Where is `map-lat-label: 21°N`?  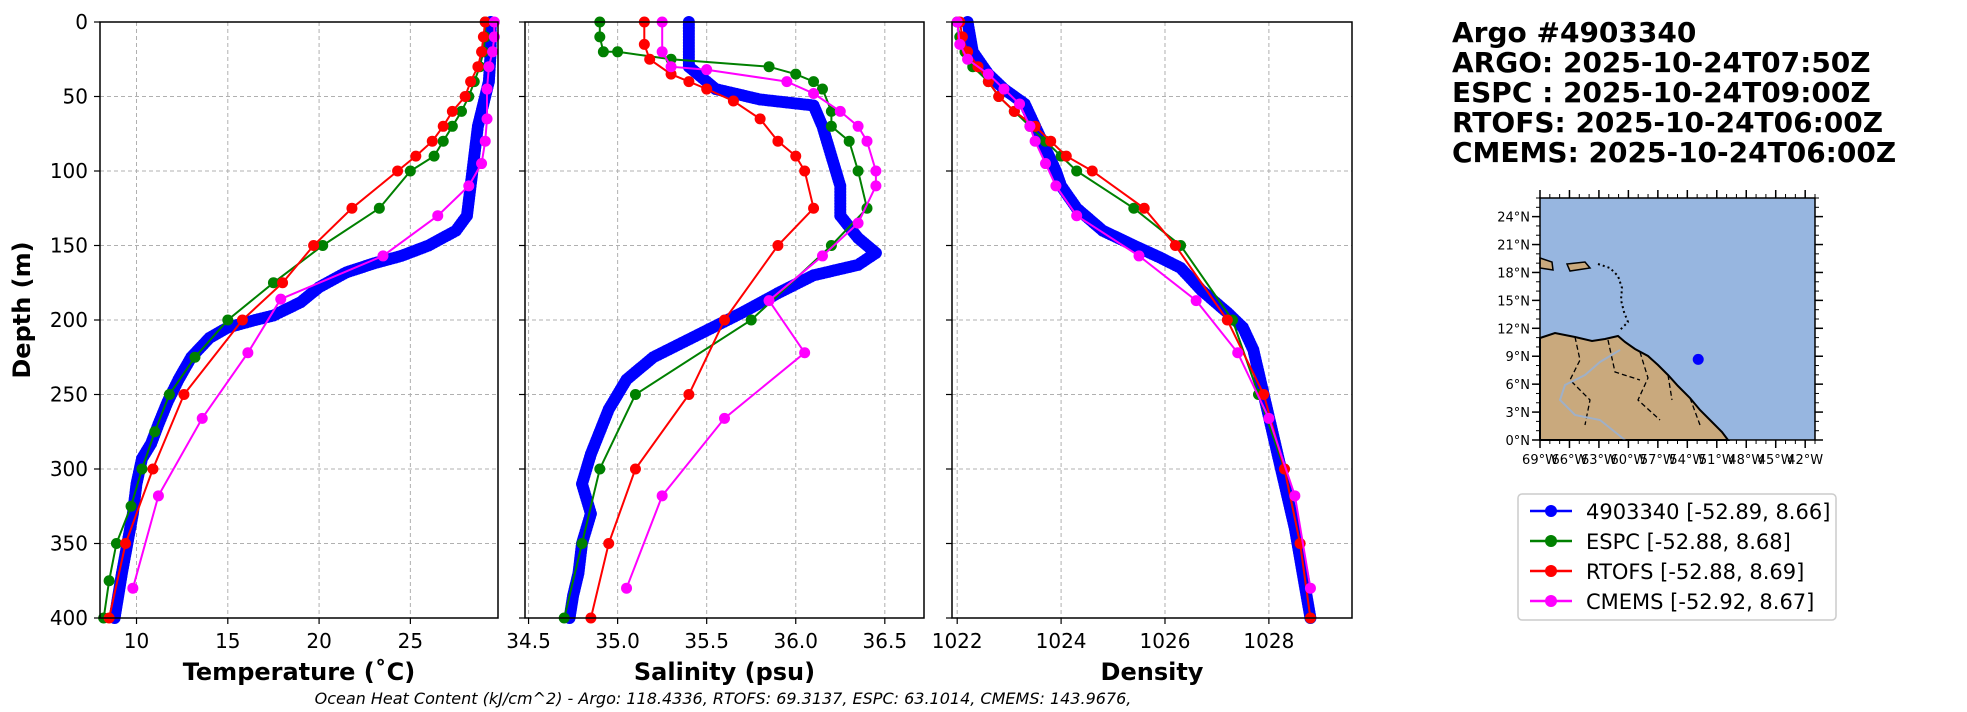
map-lat-label: 21°N is located at coordinates (1513, 246).